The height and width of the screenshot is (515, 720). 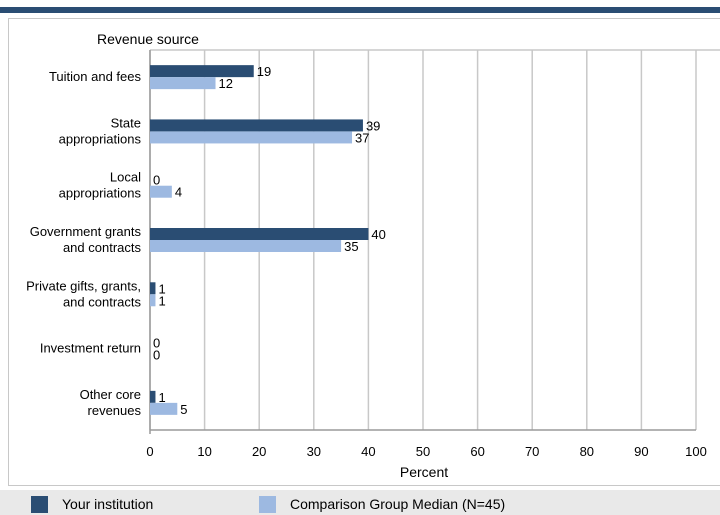 I want to click on data-label-comparison-0: 12, so click(x=226, y=83).